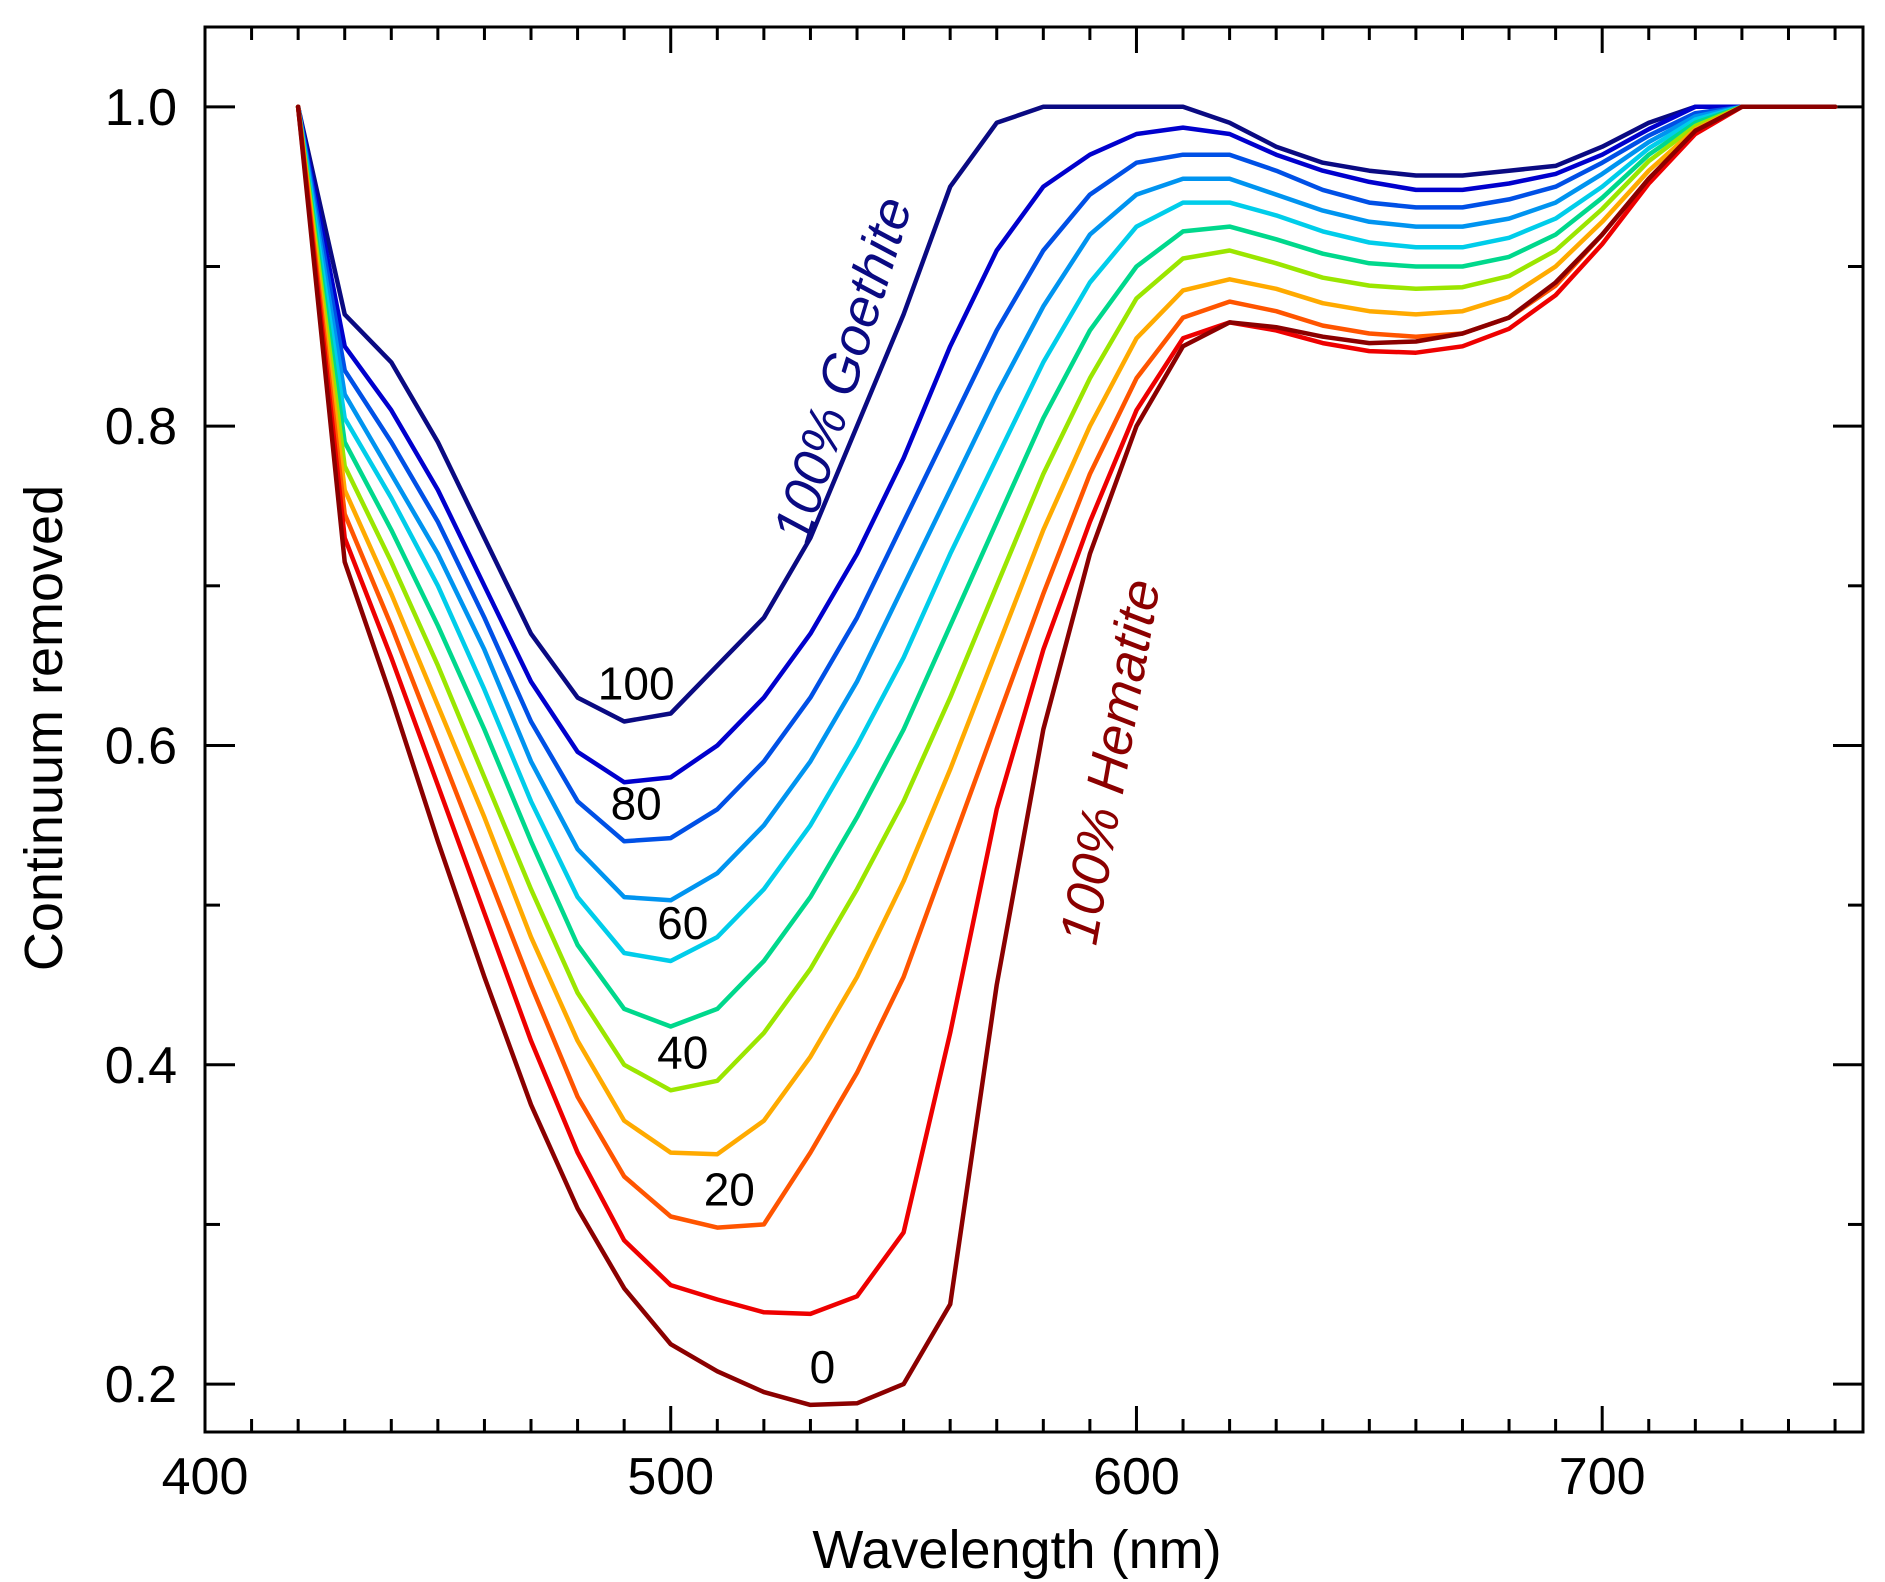  What do you see at coordinates (1136, 1477) in the screenshot?
I see `x-tick-label: 600` at bounding box center [1136, 1477].